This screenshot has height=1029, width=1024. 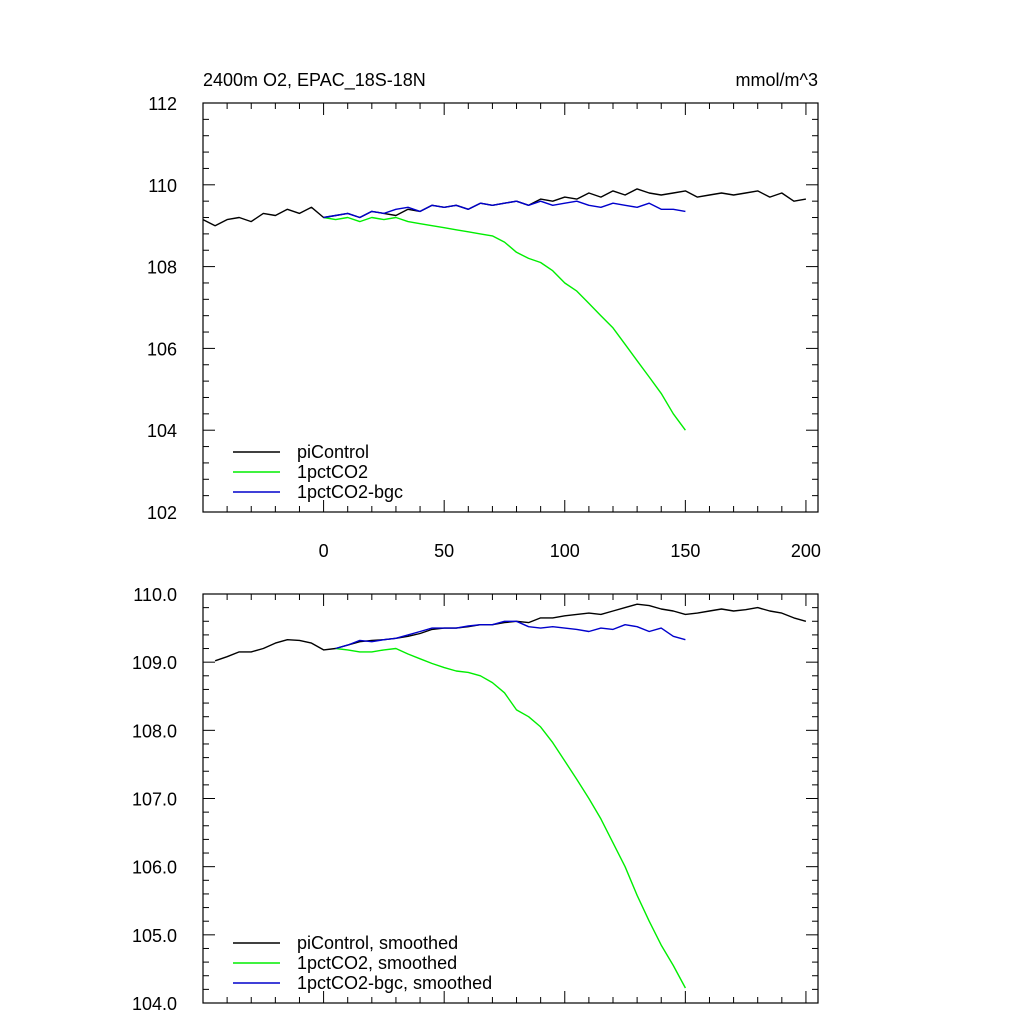 I want to click on y-tick-label: 107.0, so click(x=154, y=800).